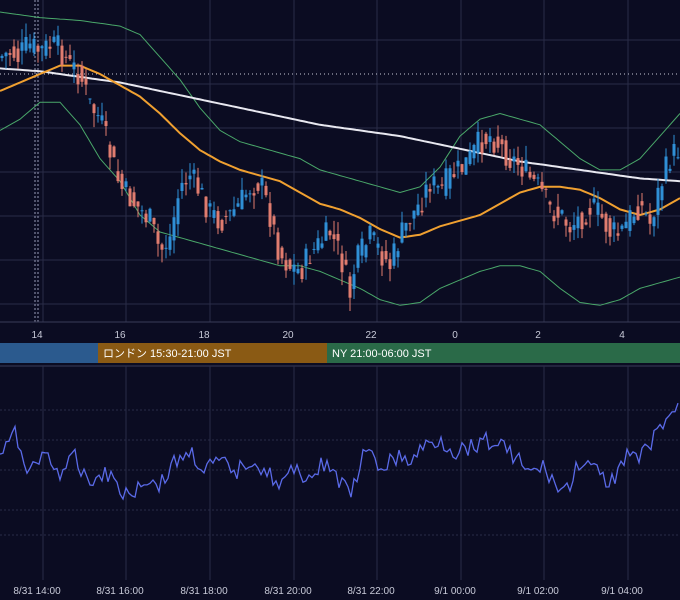  I want to click on x-axis-tick-label: 22, so click(371, 335).